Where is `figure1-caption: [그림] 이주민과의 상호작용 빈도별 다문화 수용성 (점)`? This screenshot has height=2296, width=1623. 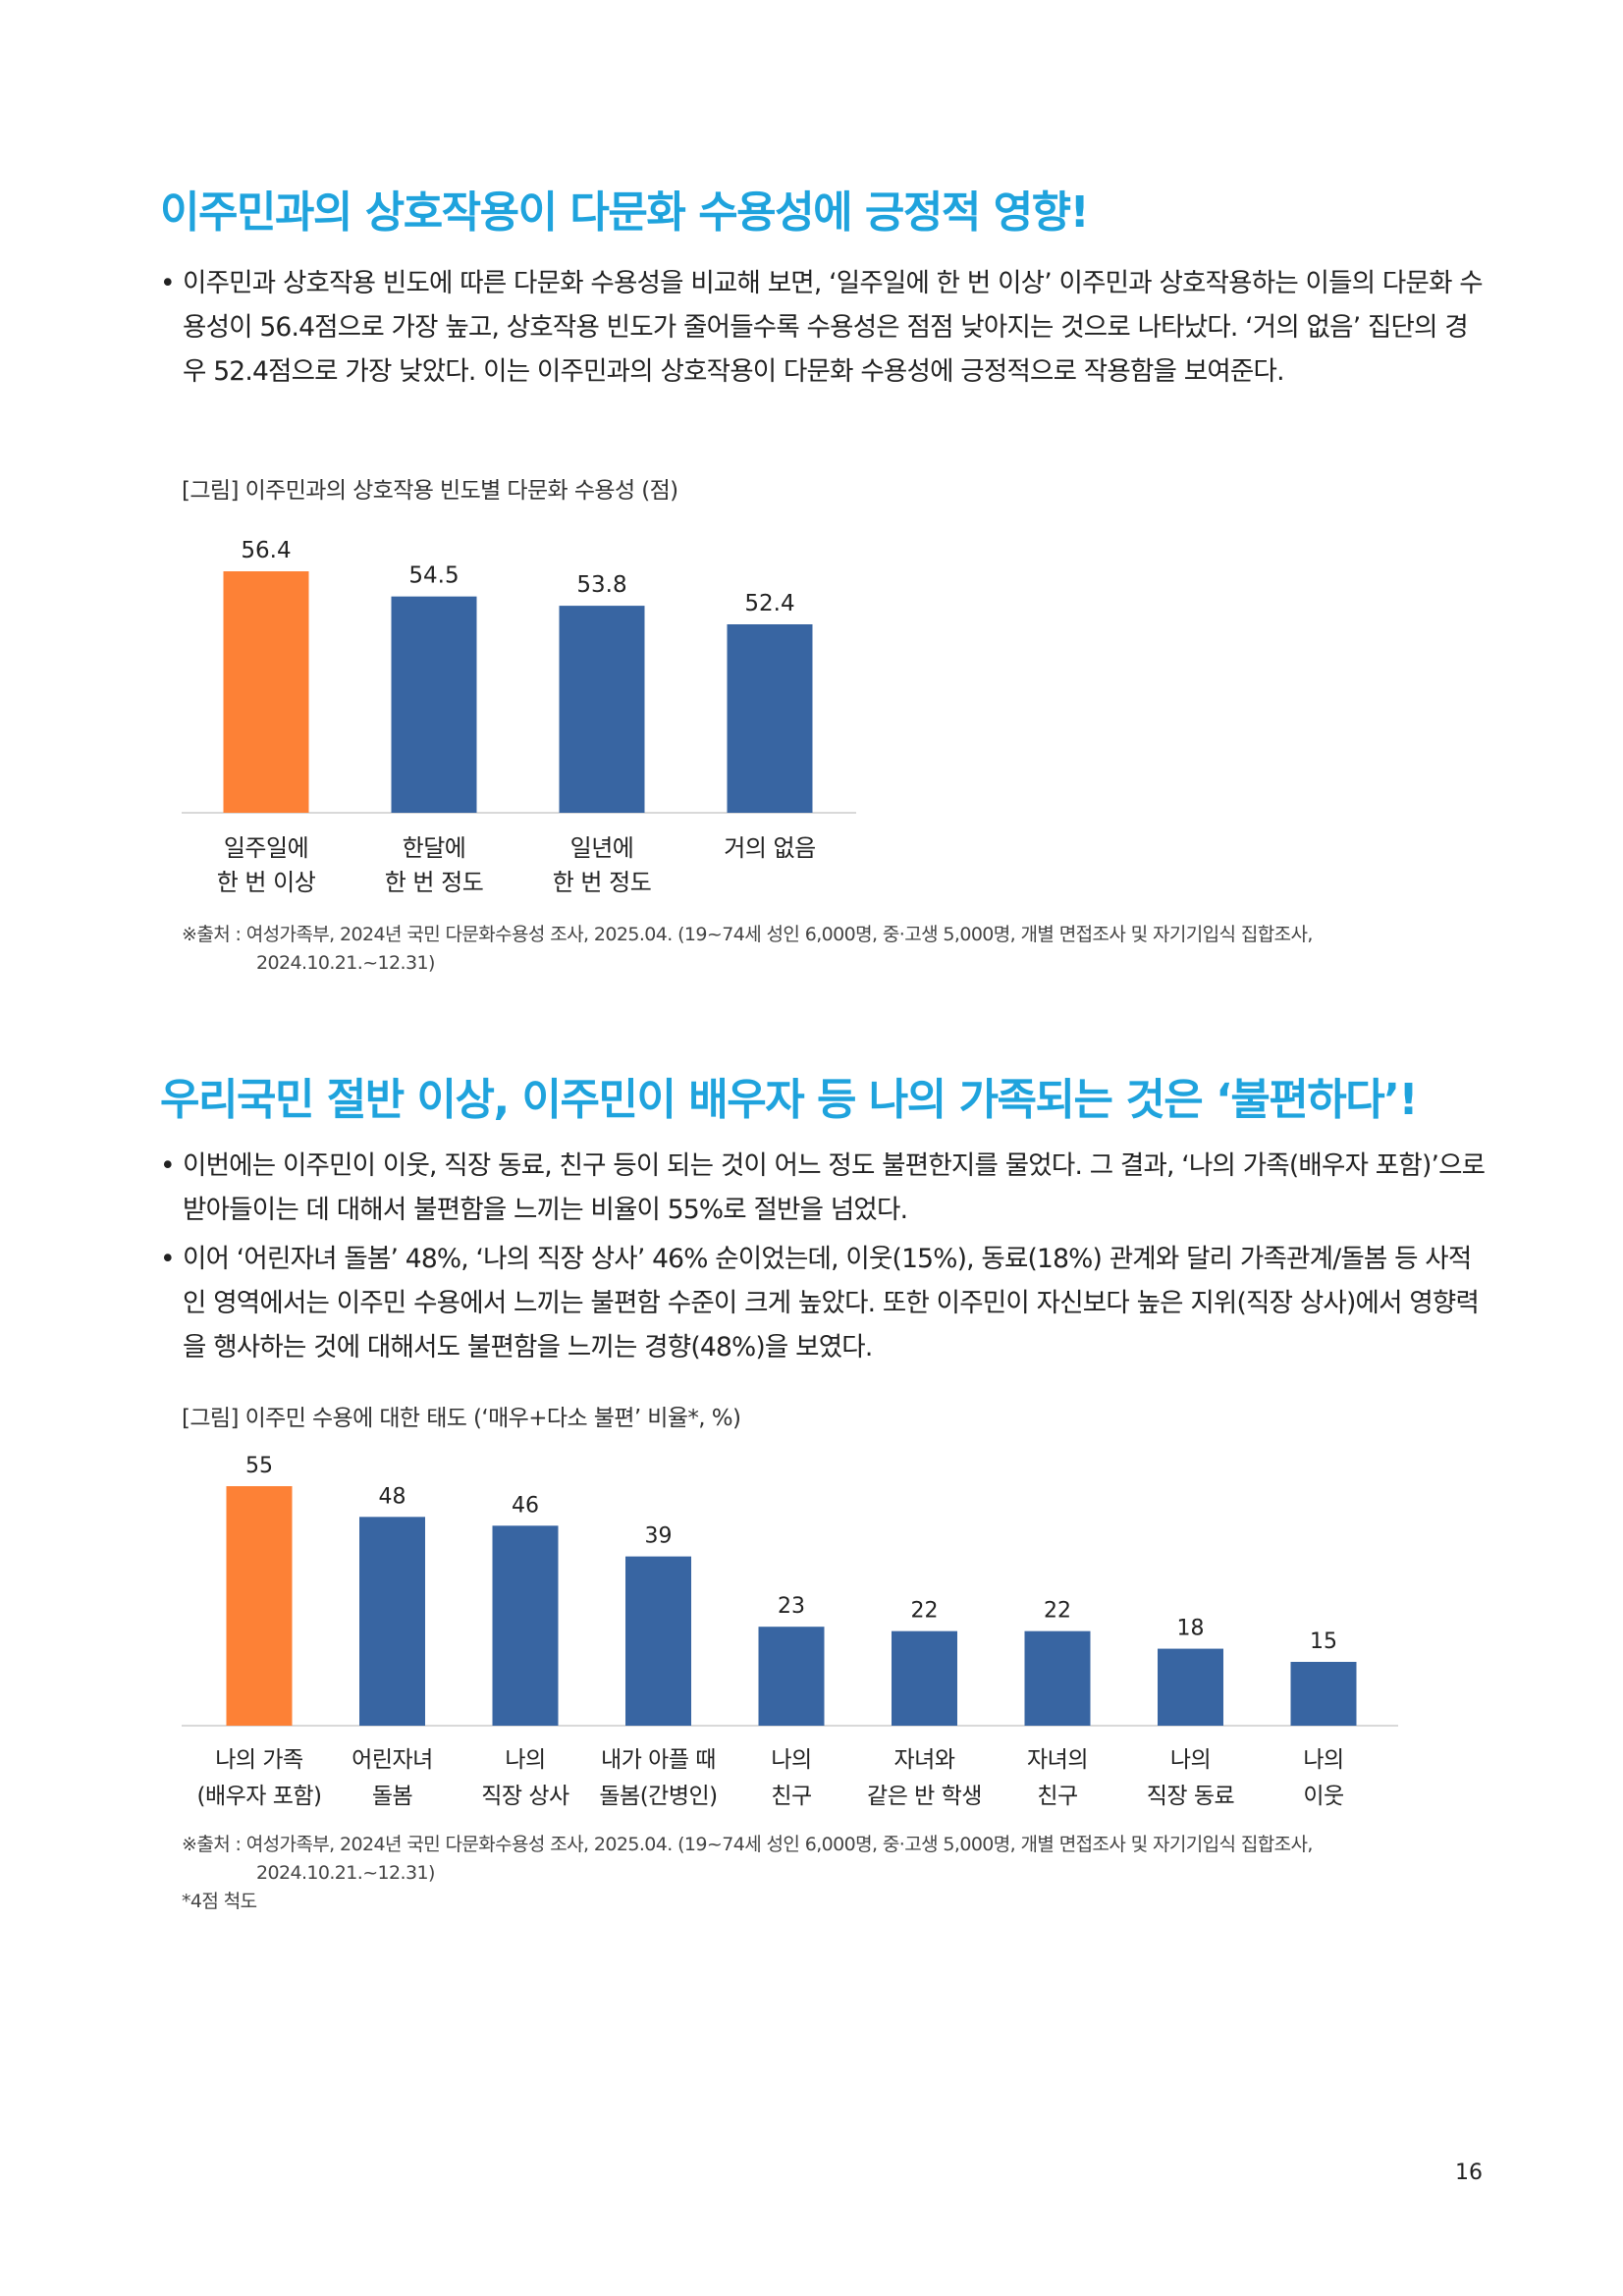
figure1-caption: [그림] 이주민과의 상호작용 빈도별 다문화 수용성 (점) is located at coordinates (430, 491).